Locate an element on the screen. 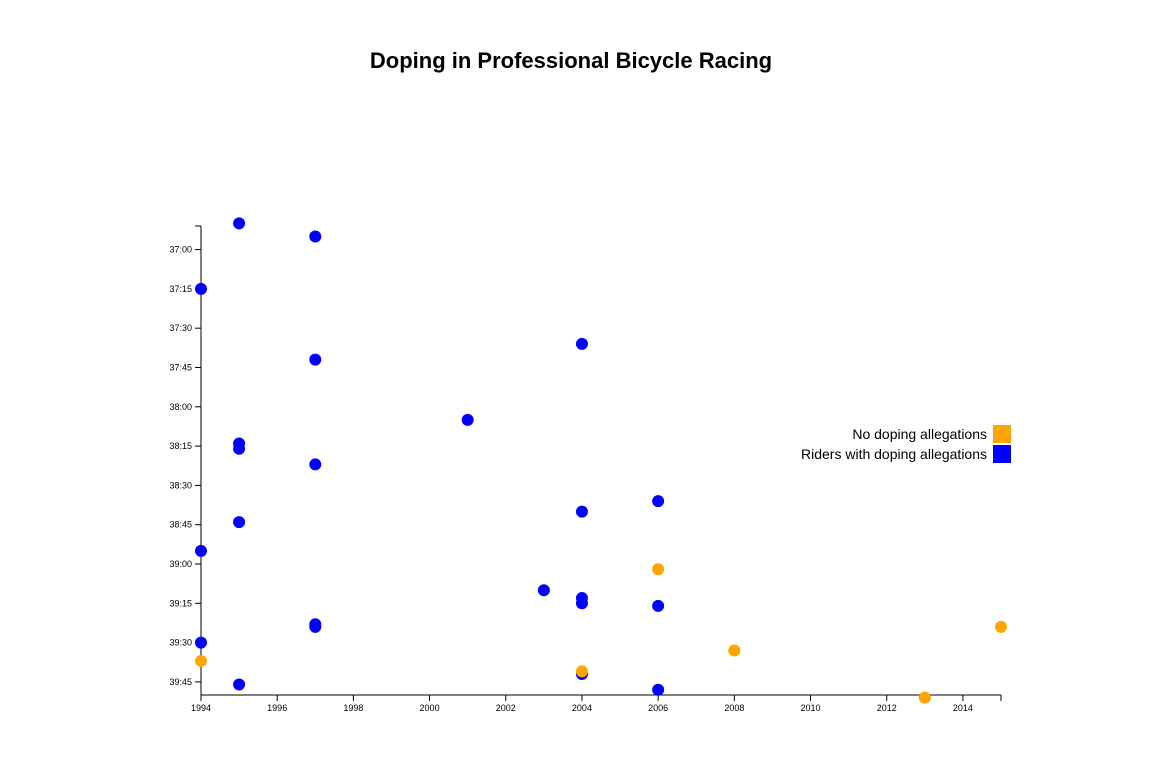  chart-title: Doping in Professional Bicycle Racing is located at coordinates (571, 60).